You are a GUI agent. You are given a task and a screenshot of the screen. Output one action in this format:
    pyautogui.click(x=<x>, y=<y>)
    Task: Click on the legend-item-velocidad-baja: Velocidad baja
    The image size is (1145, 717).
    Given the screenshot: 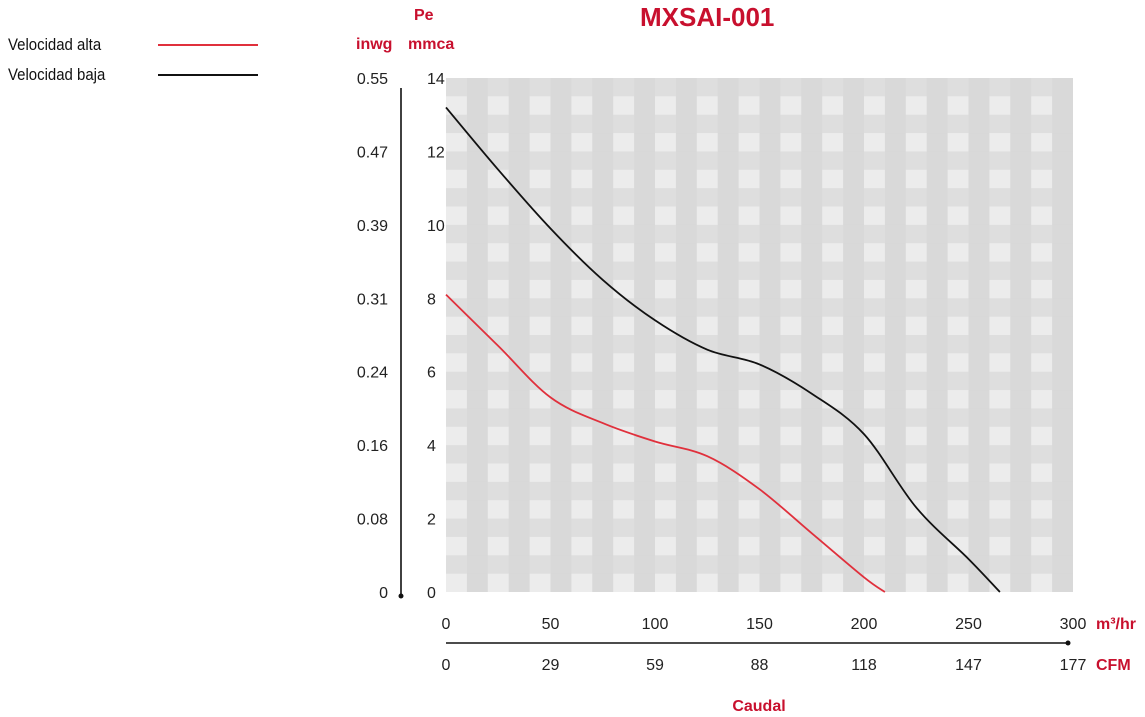 What is the action you would take?
    pyautogui.click(x=133, y=75)
    